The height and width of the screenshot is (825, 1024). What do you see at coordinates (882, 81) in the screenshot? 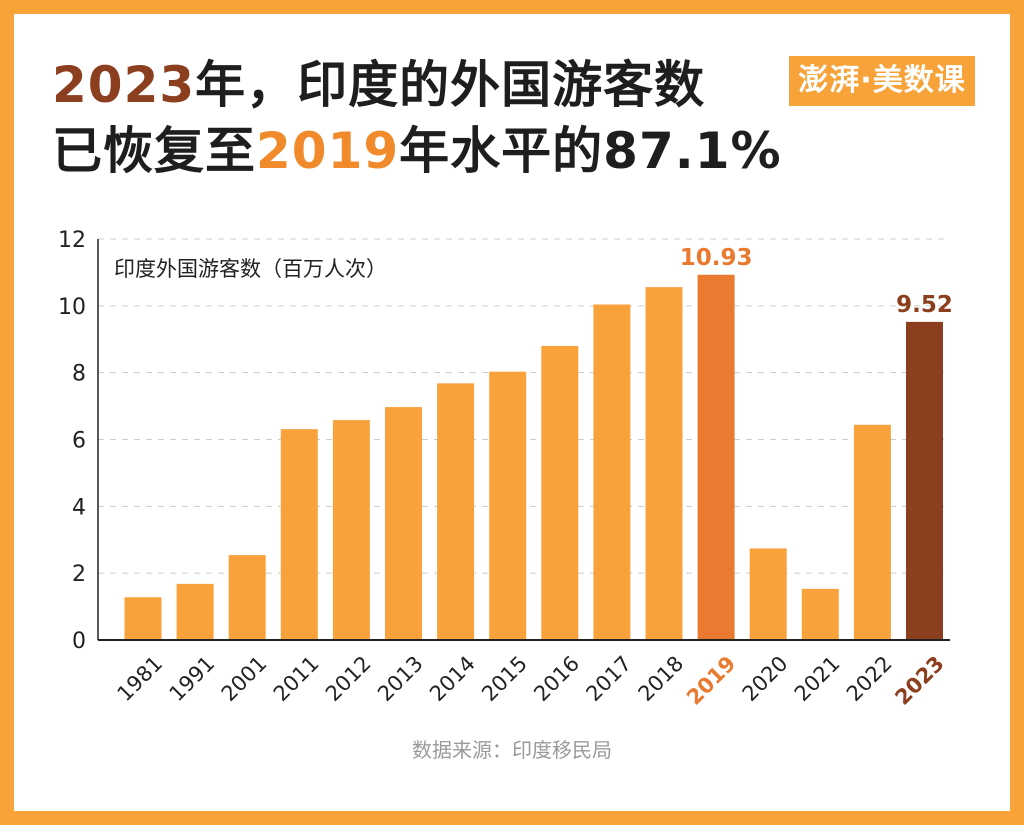
I see `brand-logo: 澎湃·美数课` at bounding box center [882, 81].